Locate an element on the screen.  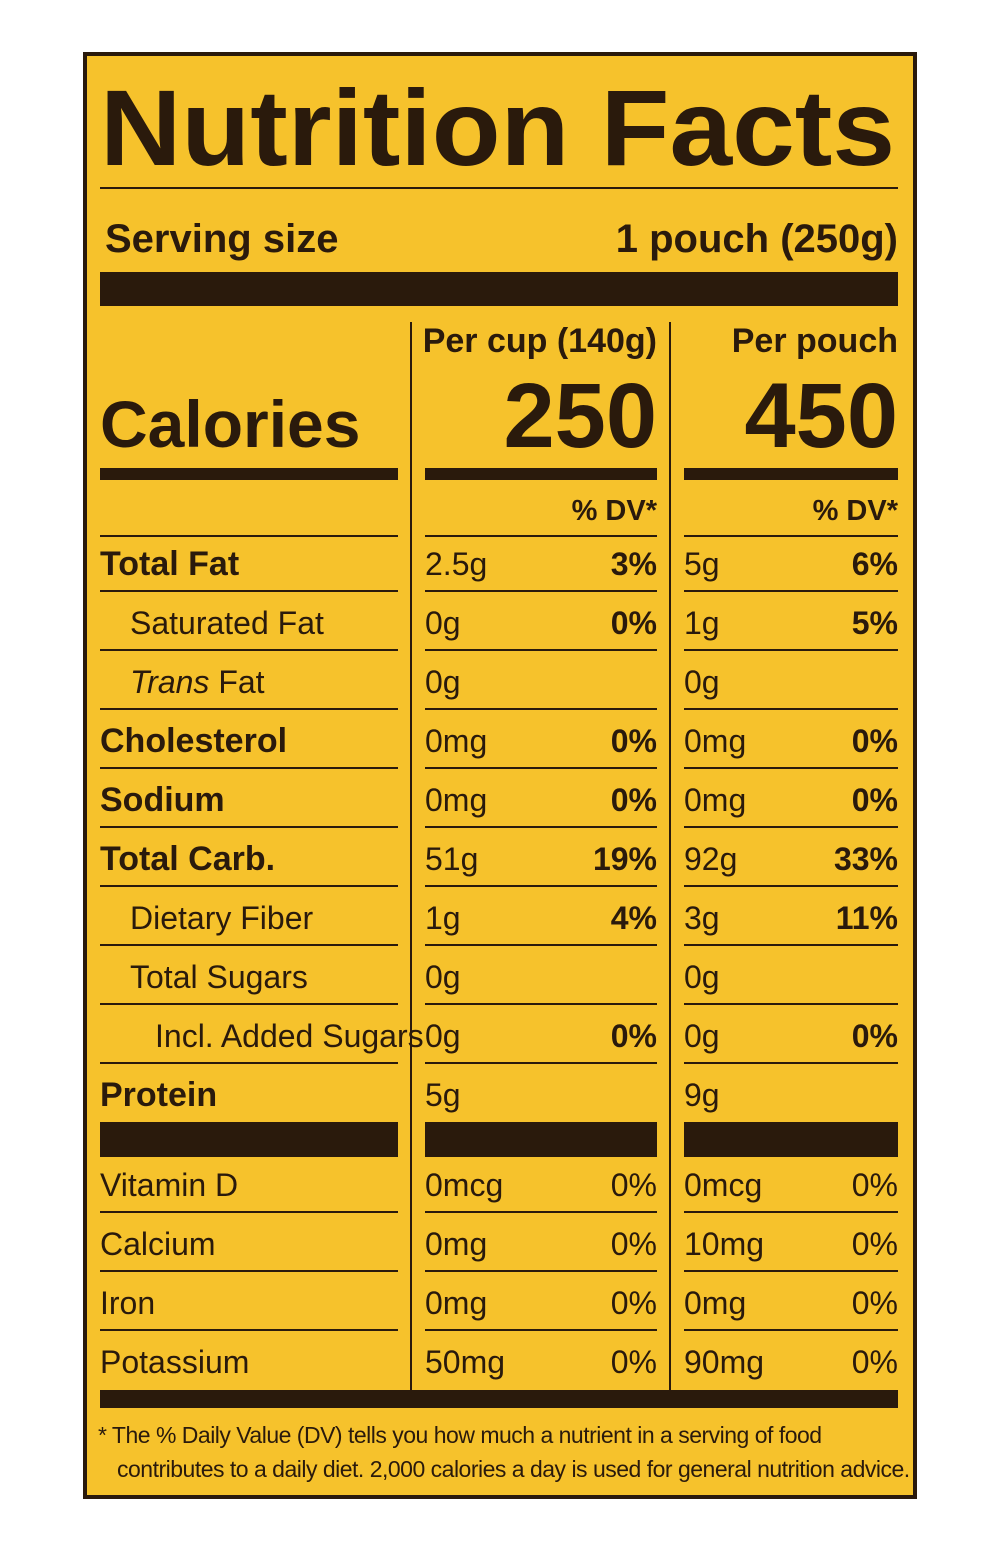
daily-value: 4% is located at coordinates (634, 918).